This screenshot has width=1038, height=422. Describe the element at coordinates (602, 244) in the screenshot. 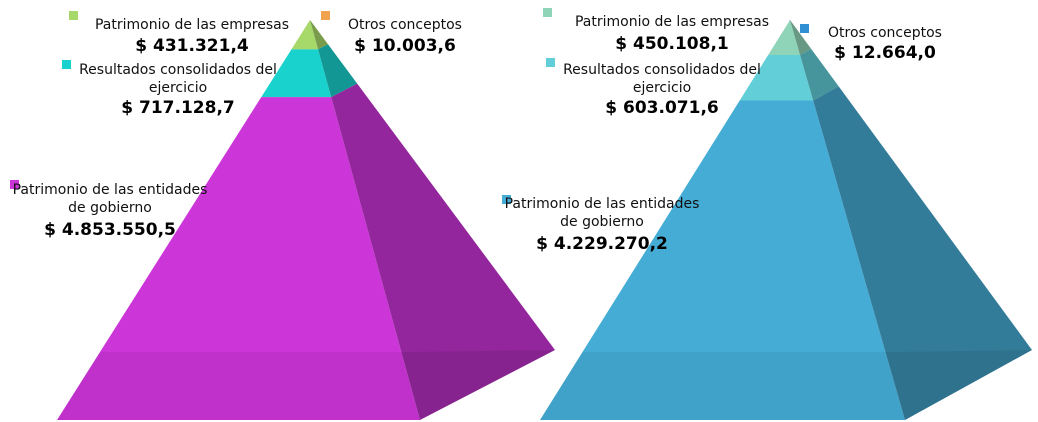

I see `segment-value: $ 4.229.270,2` at that location.